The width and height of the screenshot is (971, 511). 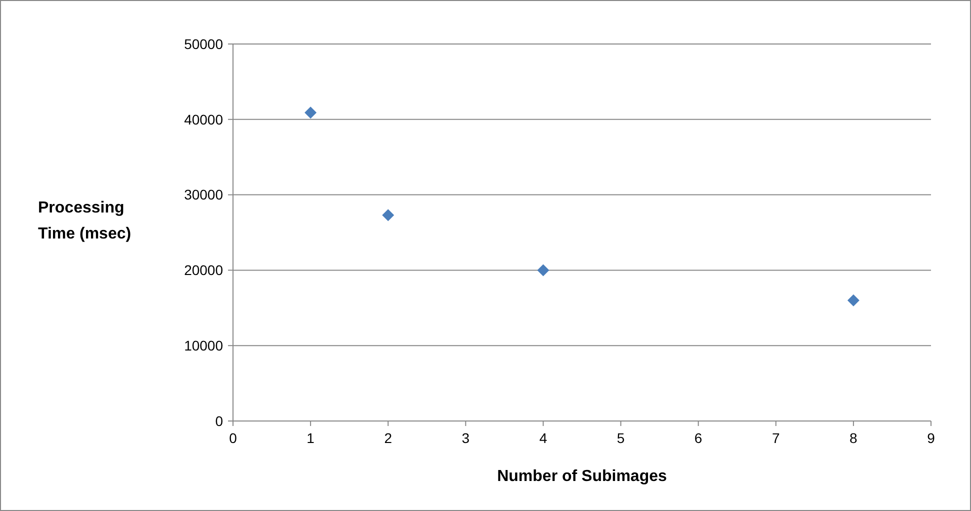 I want to click on y-tick-label: 0, so click(x=219, y=420).